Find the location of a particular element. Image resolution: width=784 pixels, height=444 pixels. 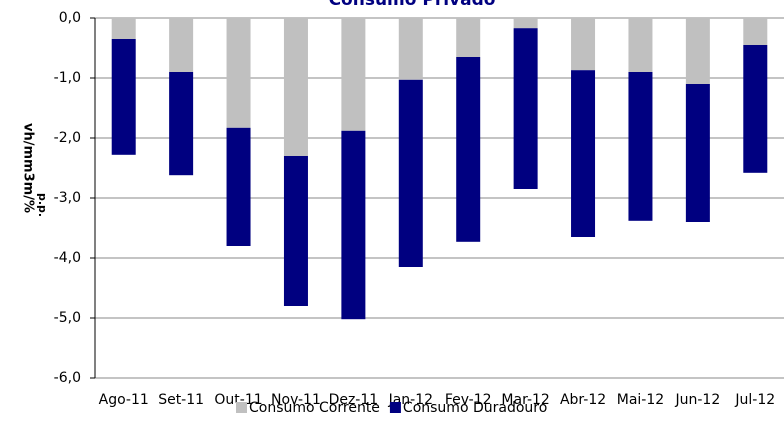

legend-label: Consumo Duradouro is located at coordinates (475, 408).